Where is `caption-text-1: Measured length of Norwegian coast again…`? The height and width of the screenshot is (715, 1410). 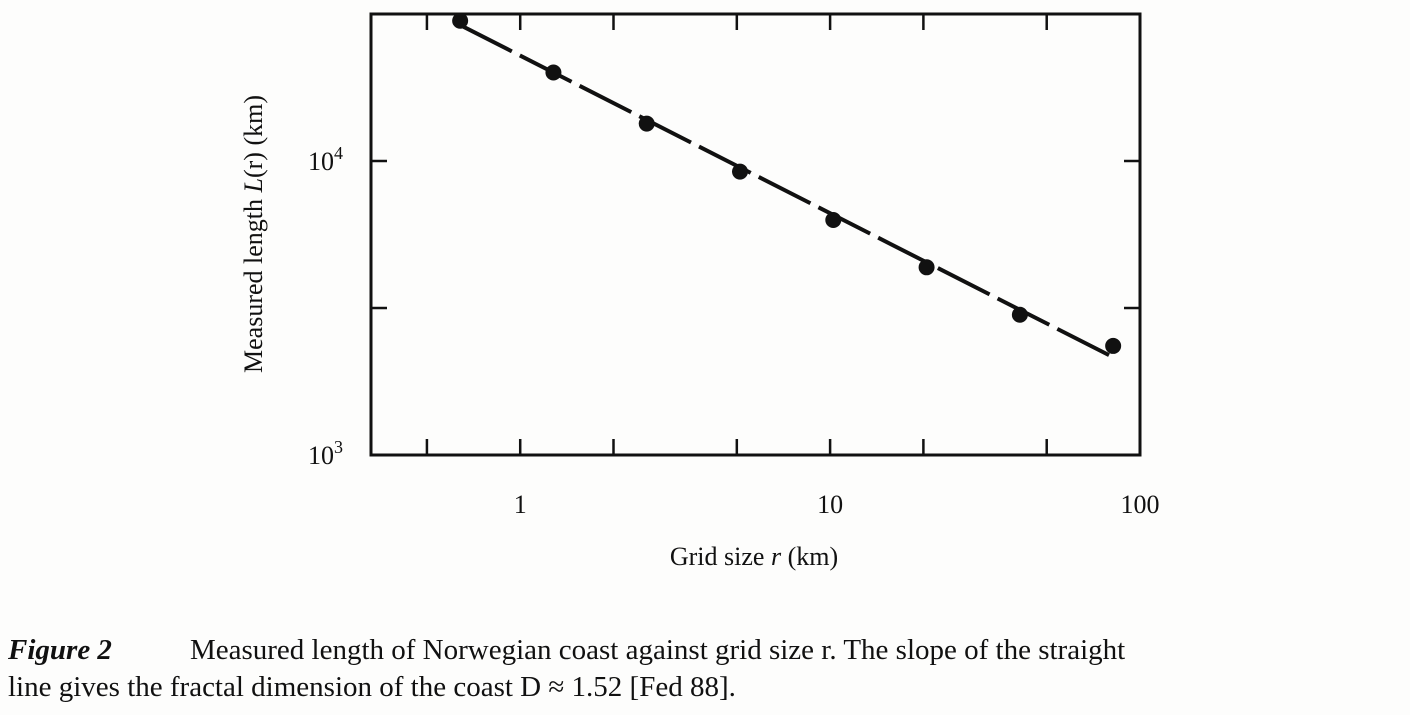 caption-text-1: Measured length of Norwegian coast again… is located at coordinates (657, 650).